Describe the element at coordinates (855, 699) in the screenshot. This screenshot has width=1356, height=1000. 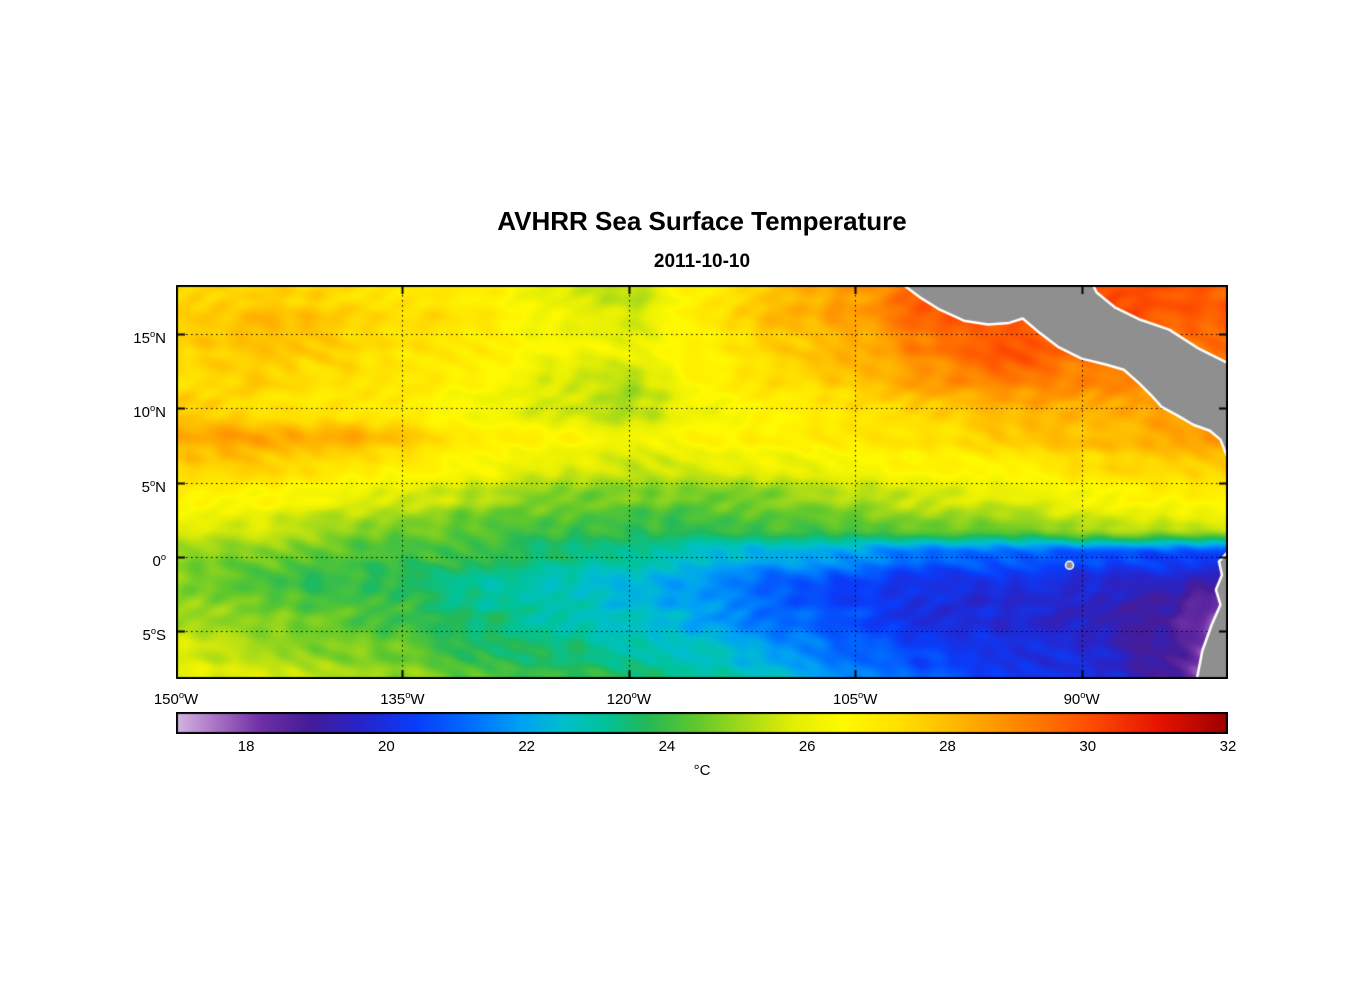
I see `x-tick-label: 105oW` at that location.